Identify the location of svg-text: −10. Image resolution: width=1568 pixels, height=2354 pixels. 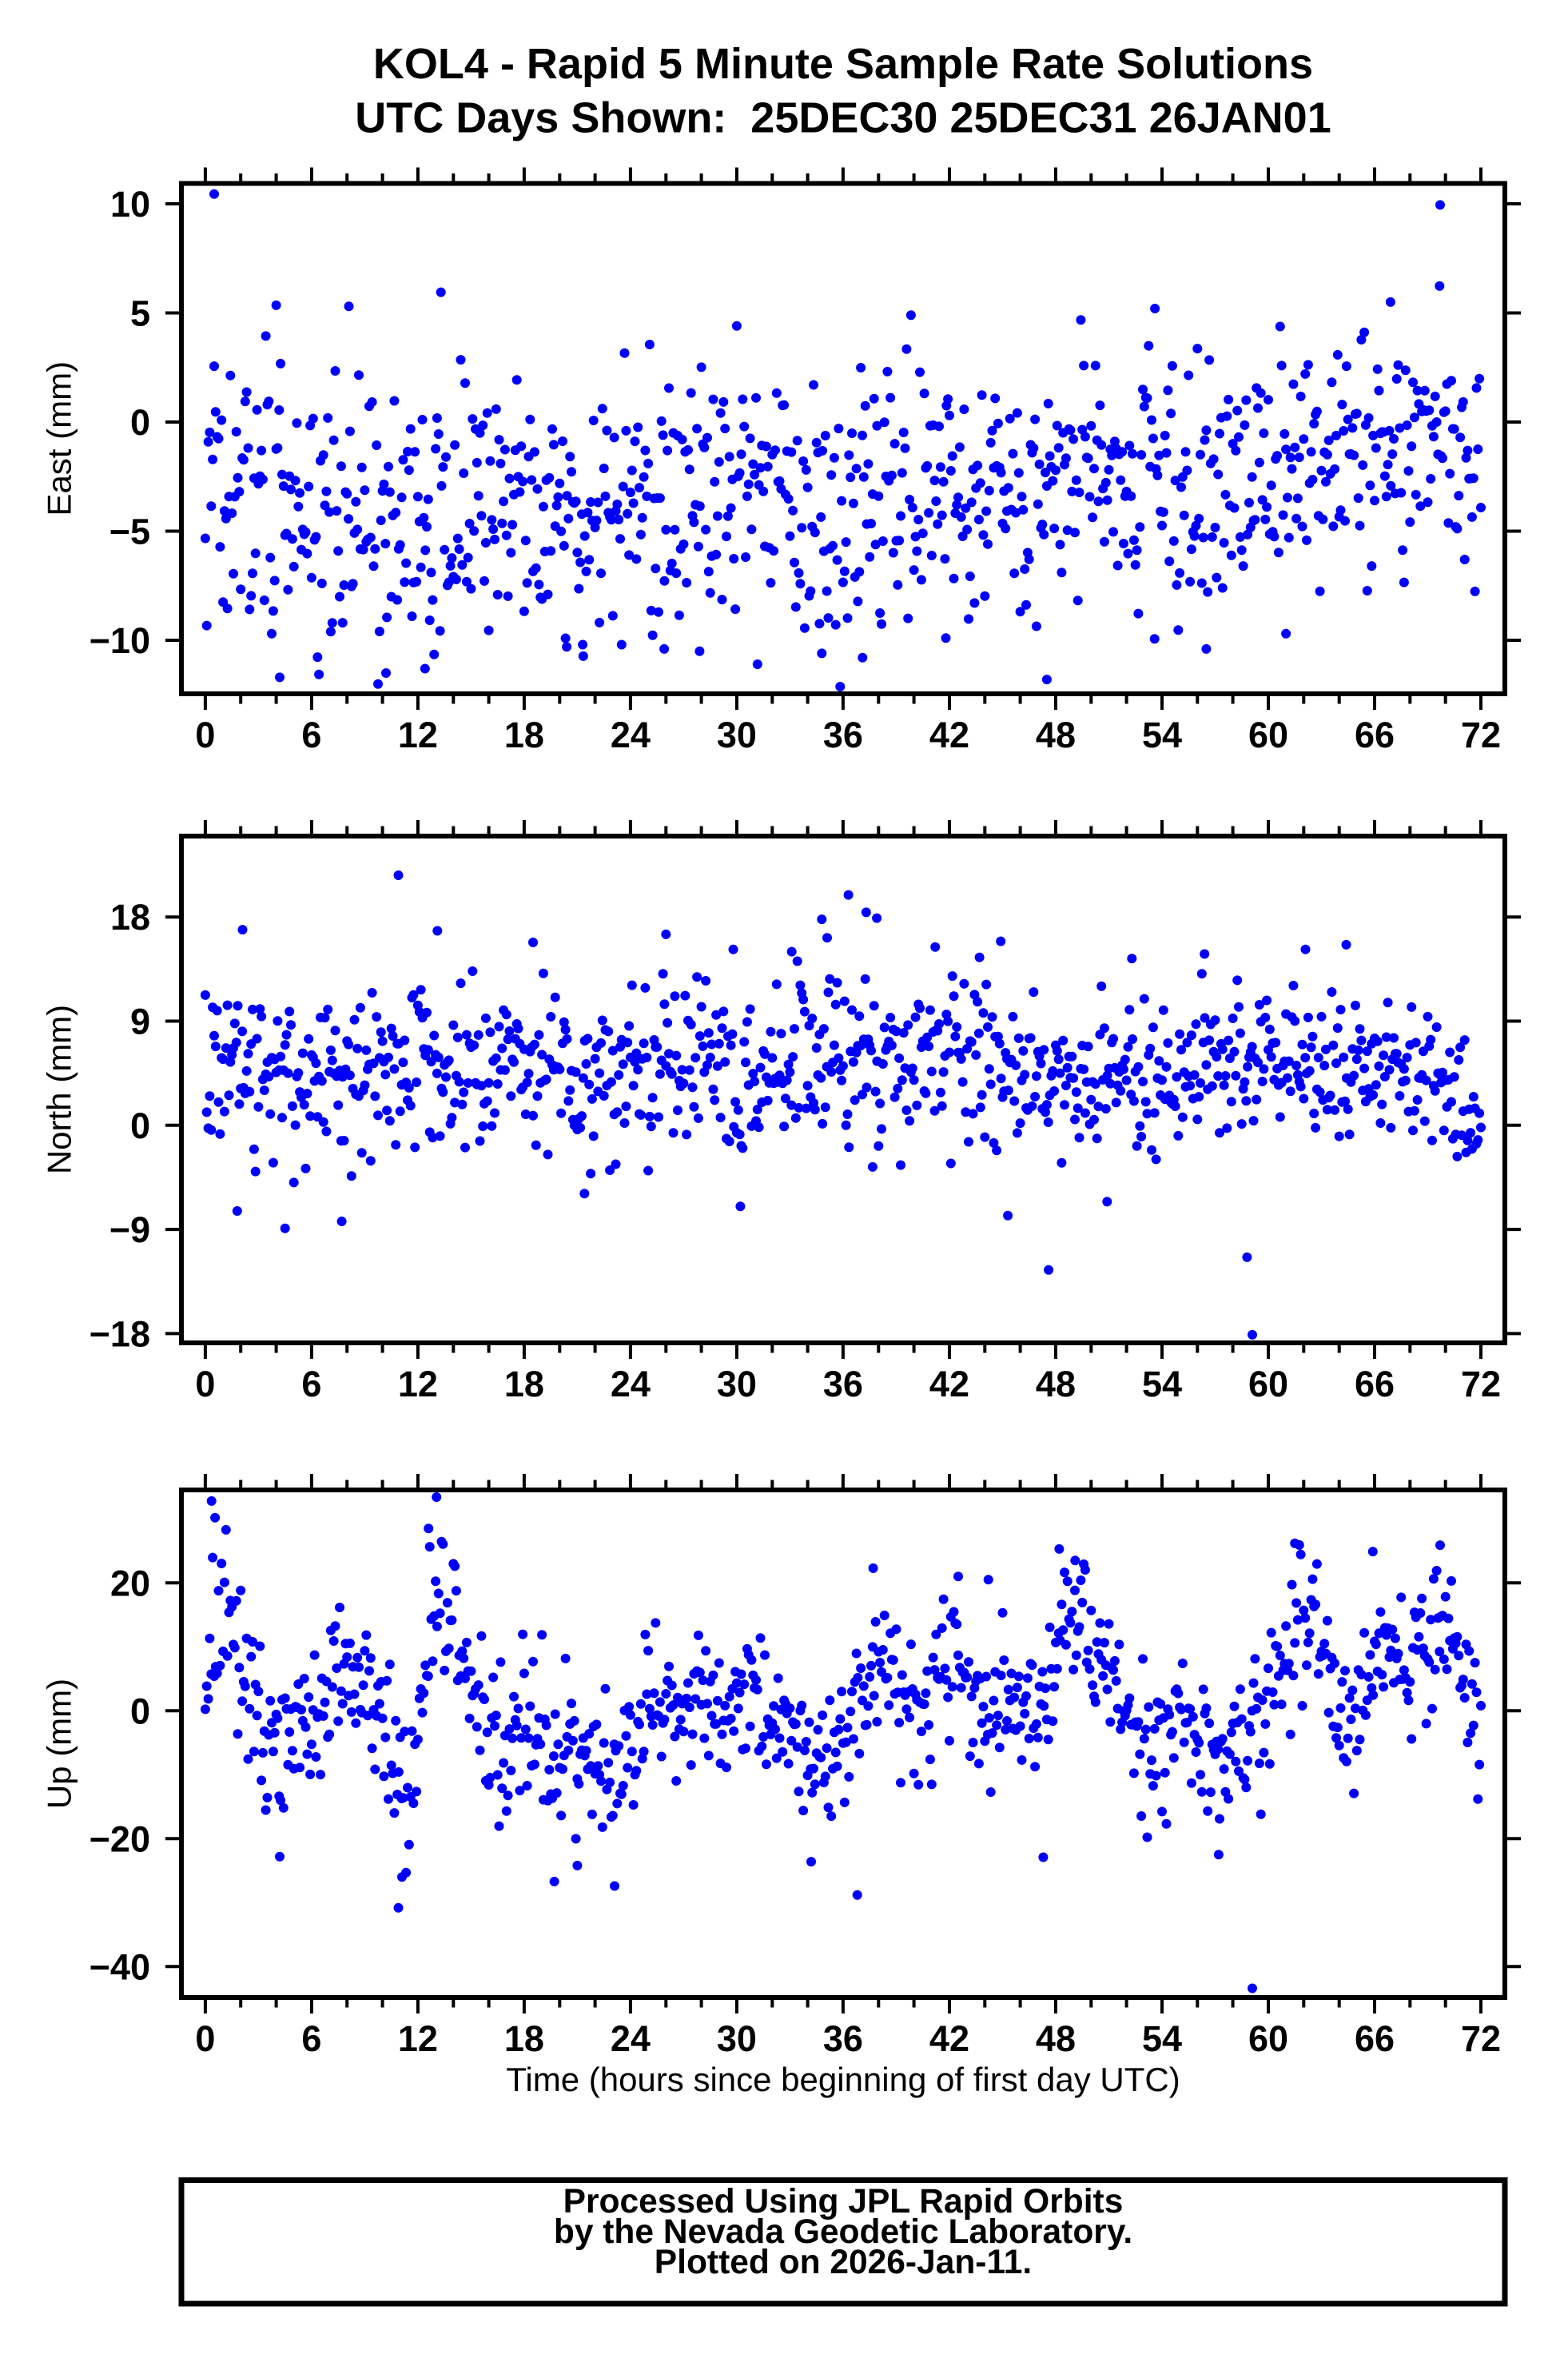
(120, 640).